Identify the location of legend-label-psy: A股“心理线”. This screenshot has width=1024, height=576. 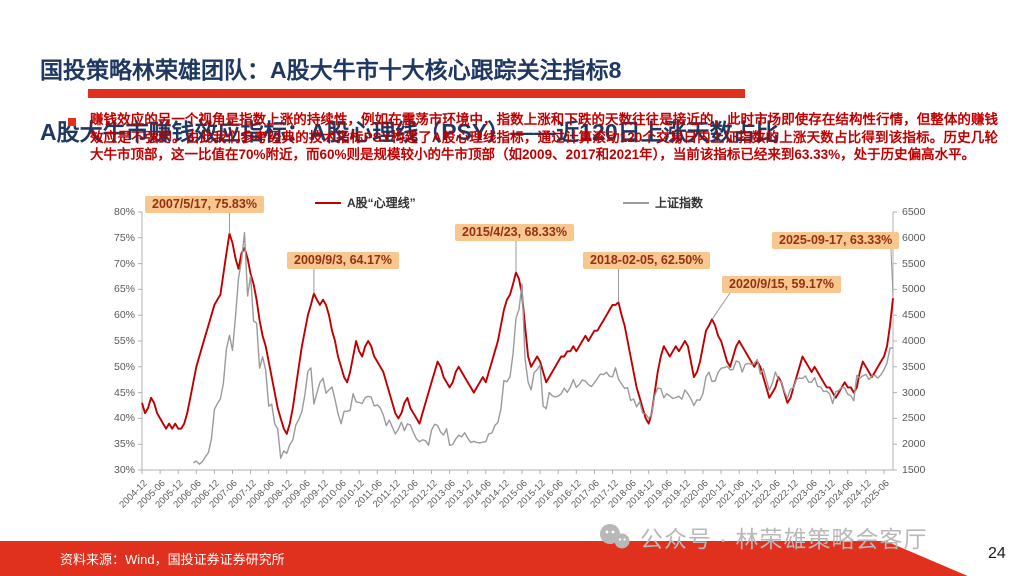
(381, 203).